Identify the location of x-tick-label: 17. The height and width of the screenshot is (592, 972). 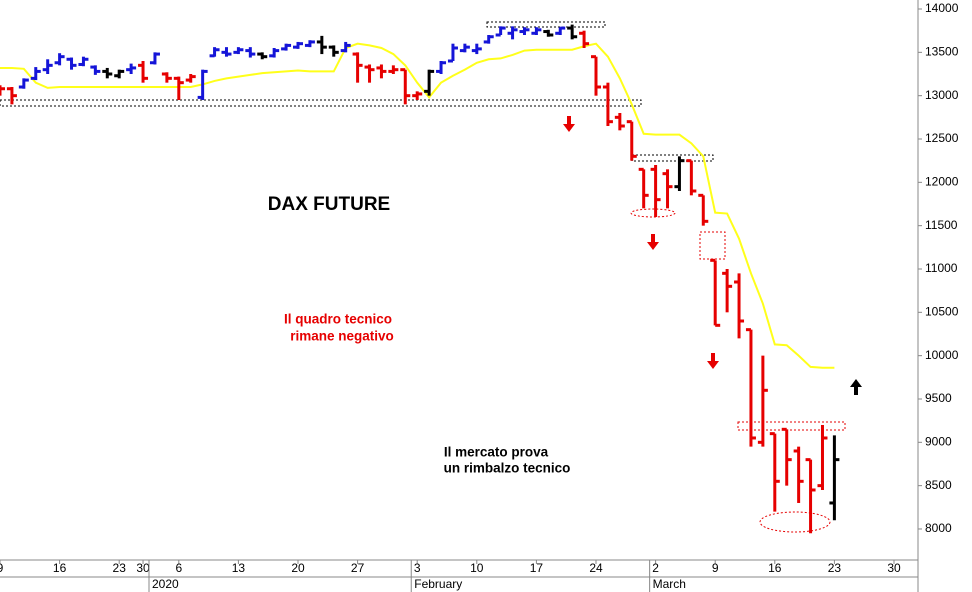
(537, 568).